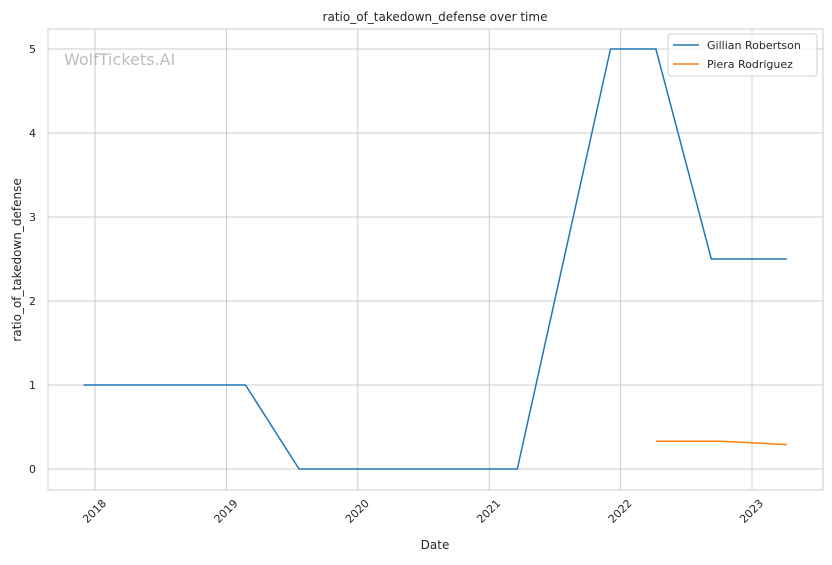 Image resolution: width=832 pixels, height=565 pixels. Describe the element at coordinates (226, 511) in the screenshot. I see `x-tick-label: 2019` at that location.